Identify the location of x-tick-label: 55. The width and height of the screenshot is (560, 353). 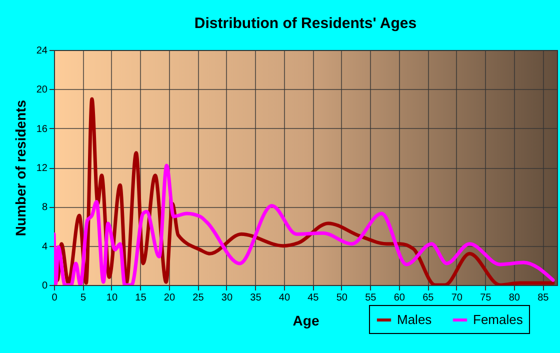
(371, 298).